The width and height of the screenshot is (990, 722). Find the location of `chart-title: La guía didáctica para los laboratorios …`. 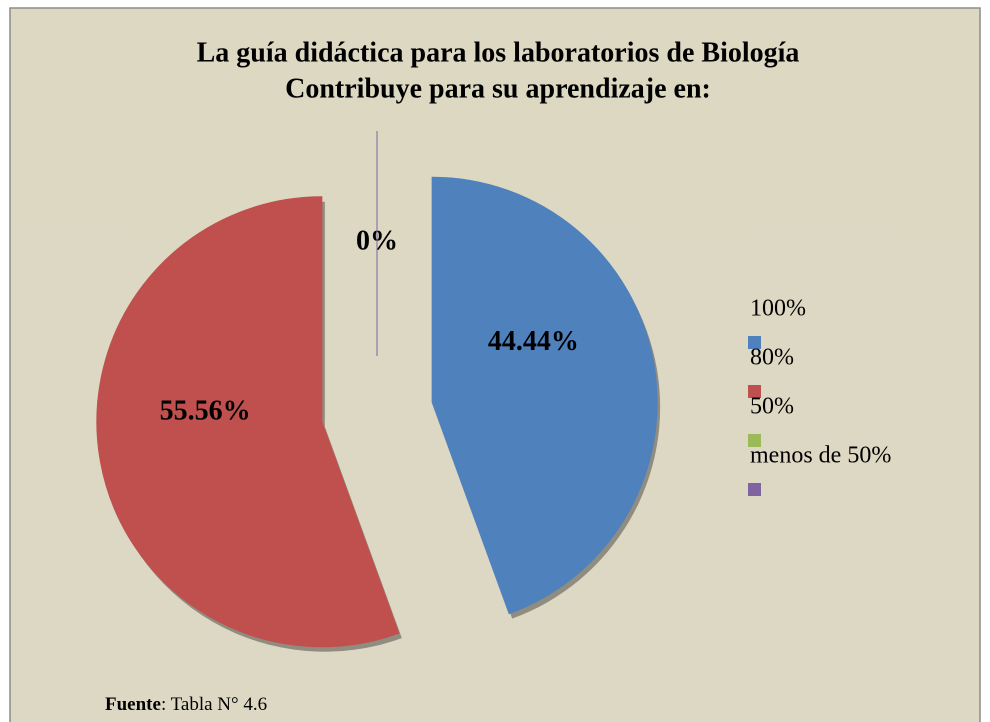

chart-title: La guía didáctica para los laboratorios … is located at coordinates (498, 52).